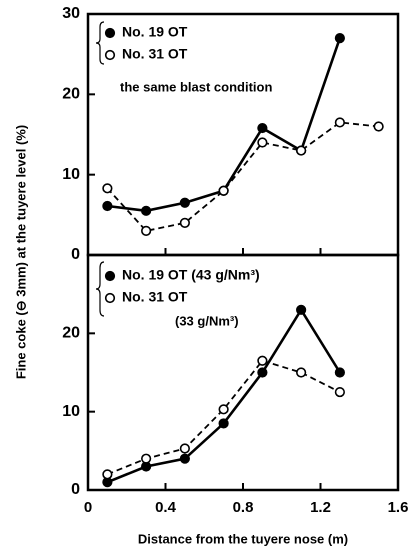 The image size is (416, 551). I want to click on legend-label: No. 19 OT, so click(155, 32).